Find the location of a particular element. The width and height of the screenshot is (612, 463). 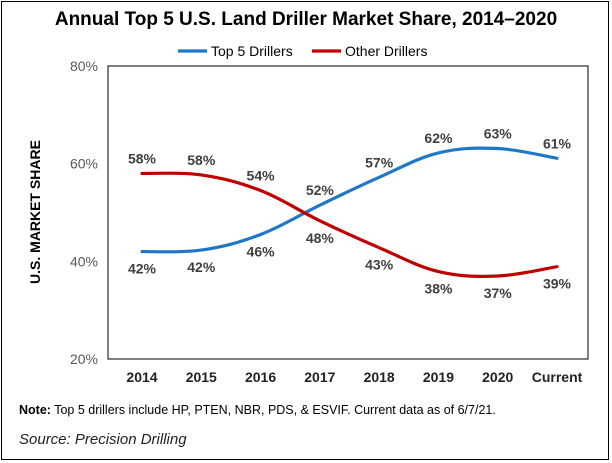

data-label-top5: 62% is located at coordinates (438, 138).